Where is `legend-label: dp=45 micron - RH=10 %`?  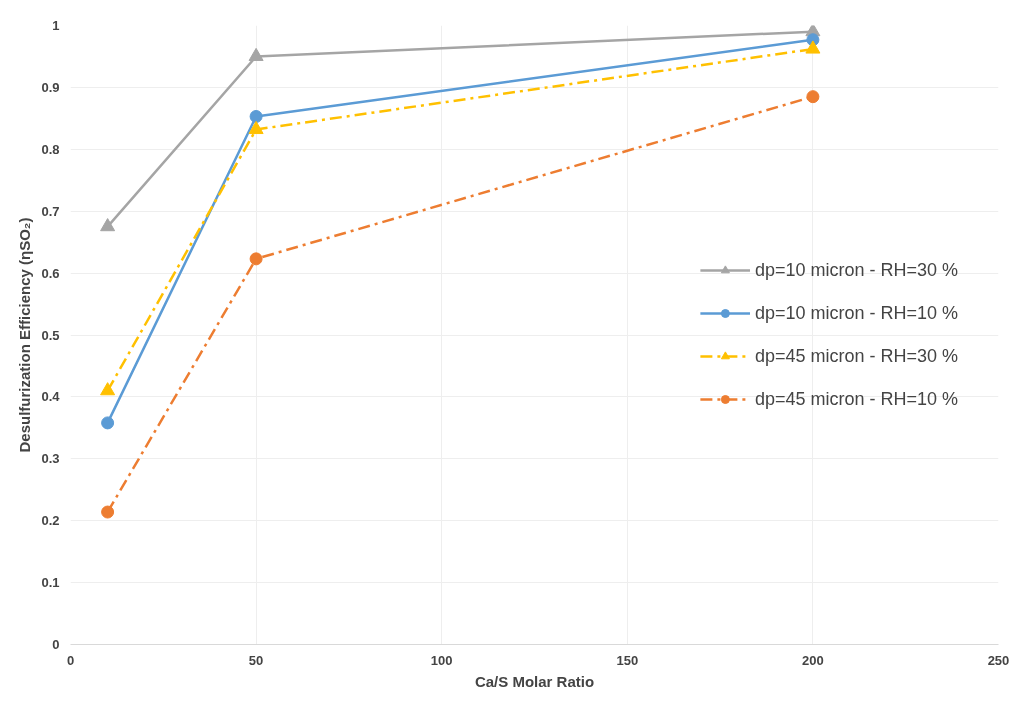
legend-label: dp=45 micron - RH=10 % is located at coordinates (856, 399).